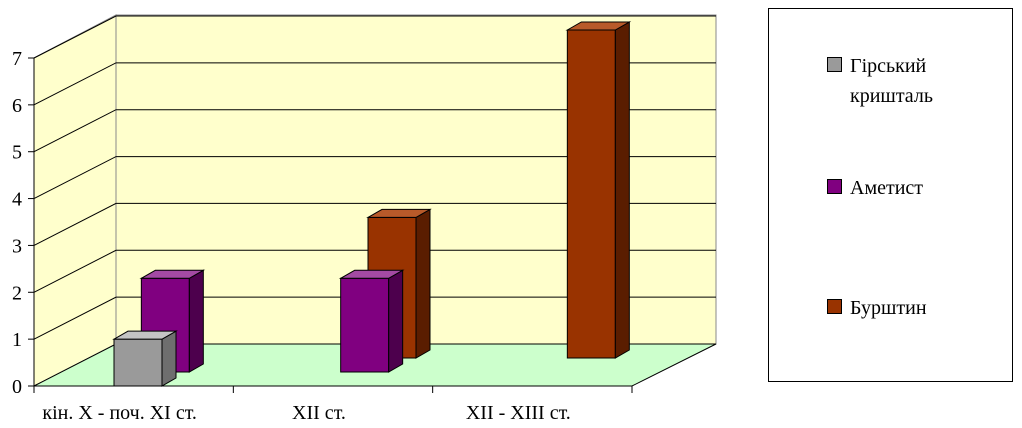  I want to click on chart-side-wall, so click(75, 200).